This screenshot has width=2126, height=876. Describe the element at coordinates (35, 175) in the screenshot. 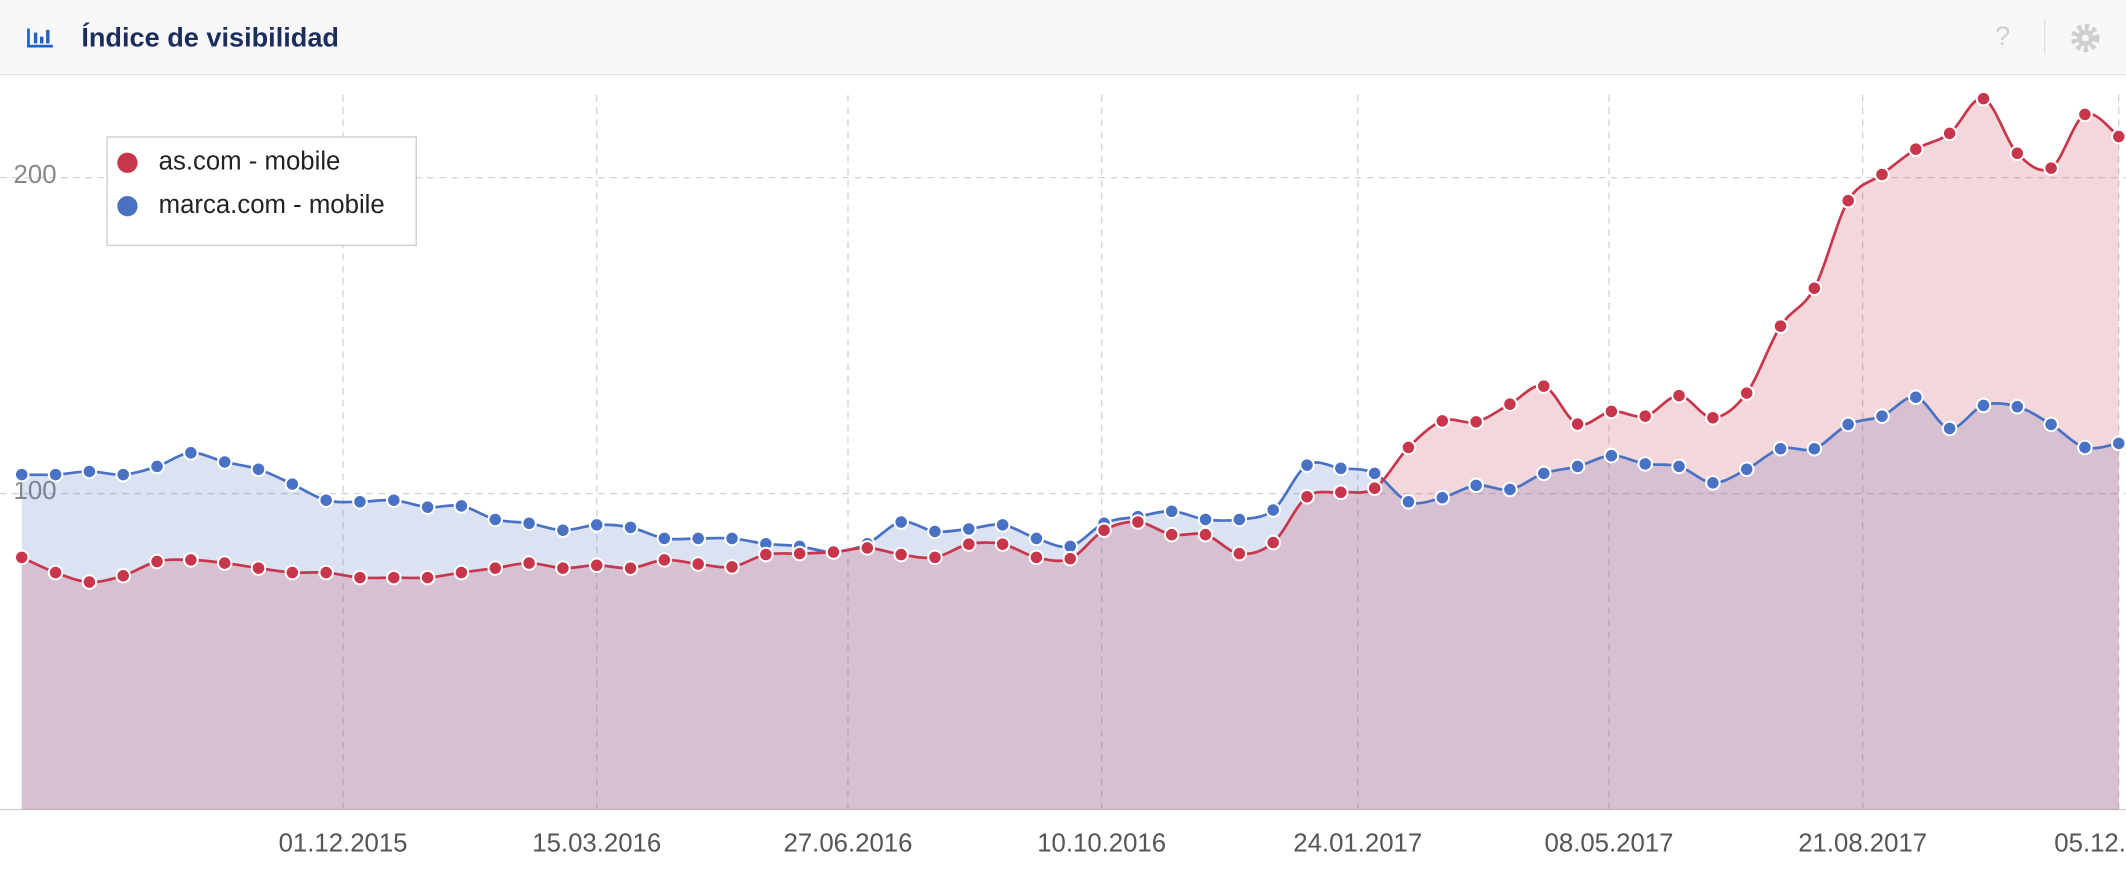

I see `y-tick-label: 200` at that location.